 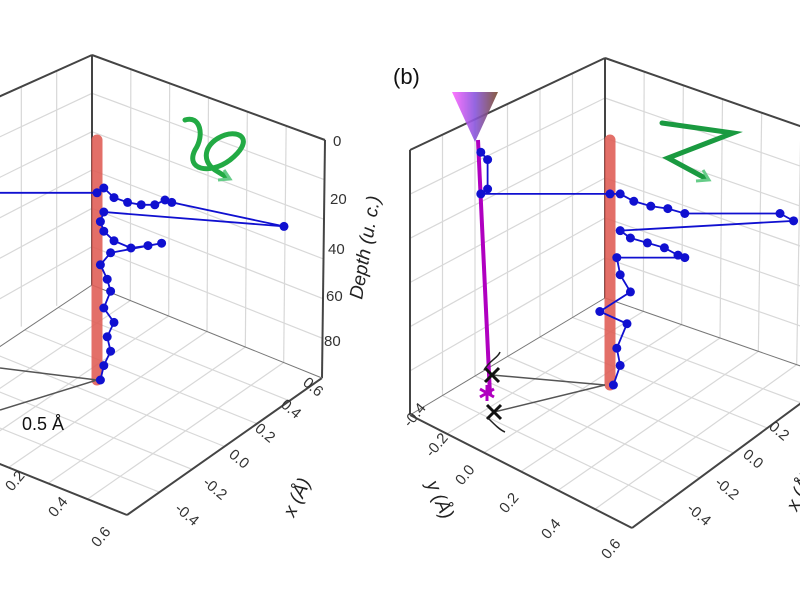 What do you see at coordinates (494, 392) in the screenshot?
I see `curve-marker` at bounding box center [494, 392].